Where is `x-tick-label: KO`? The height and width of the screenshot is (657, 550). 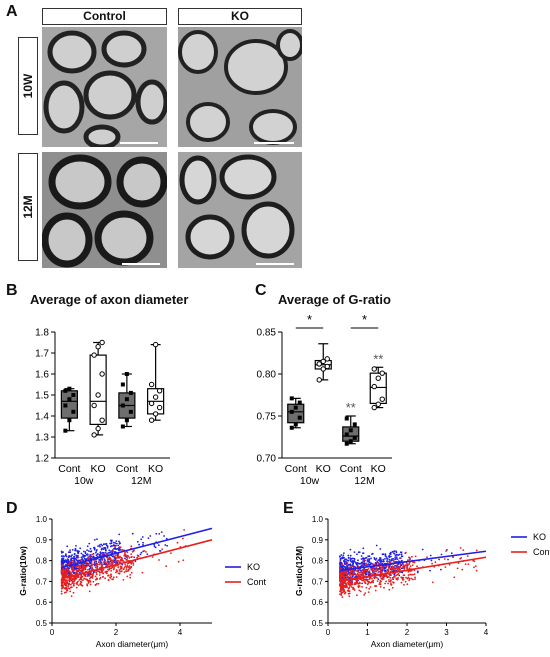 x-tick-label: KO is located at coordinates (155, 469).